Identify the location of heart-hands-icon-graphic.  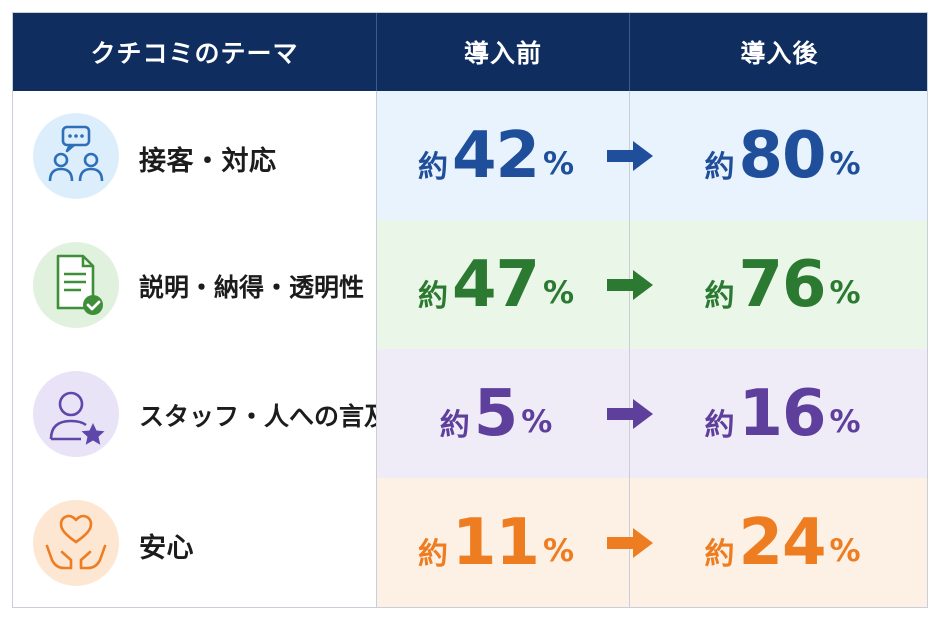
(76, 541).